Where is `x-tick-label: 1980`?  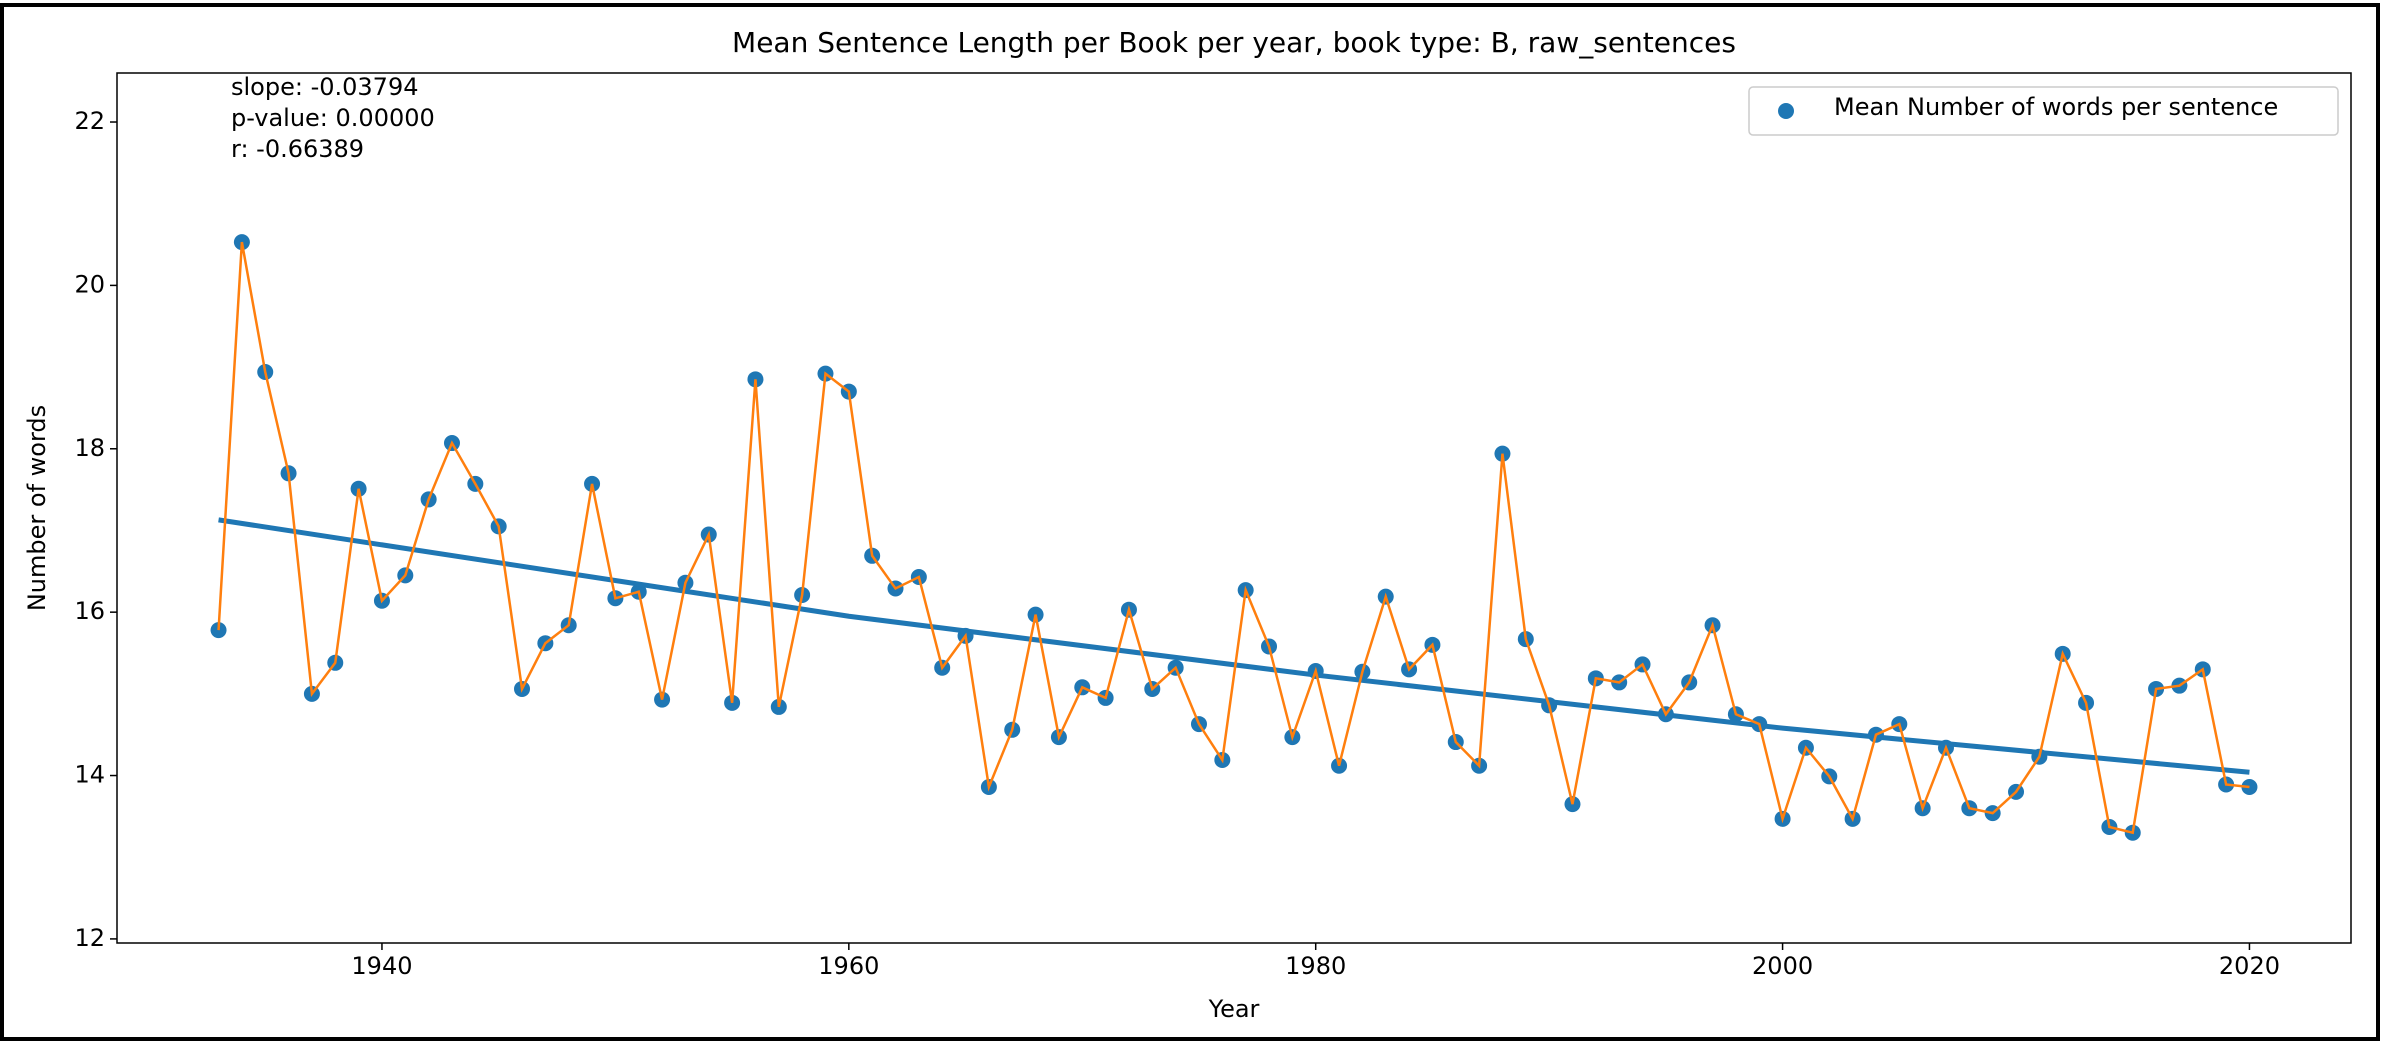 x-tick-label: 1980 is located at coordinates (1315, 966).